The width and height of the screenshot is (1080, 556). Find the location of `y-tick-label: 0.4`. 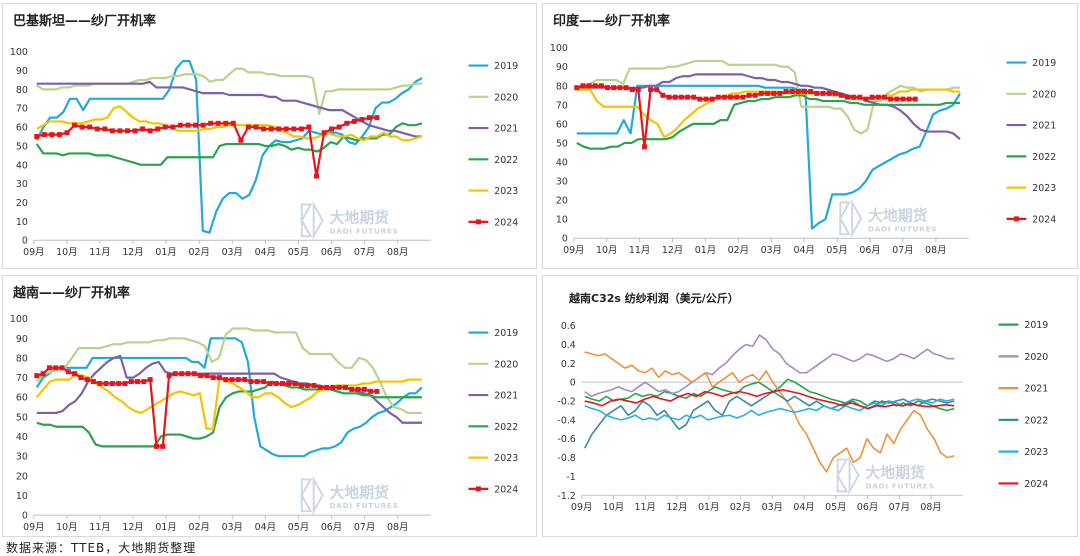

y-tick-label: 0.4 is located at coordinates (568, 345).